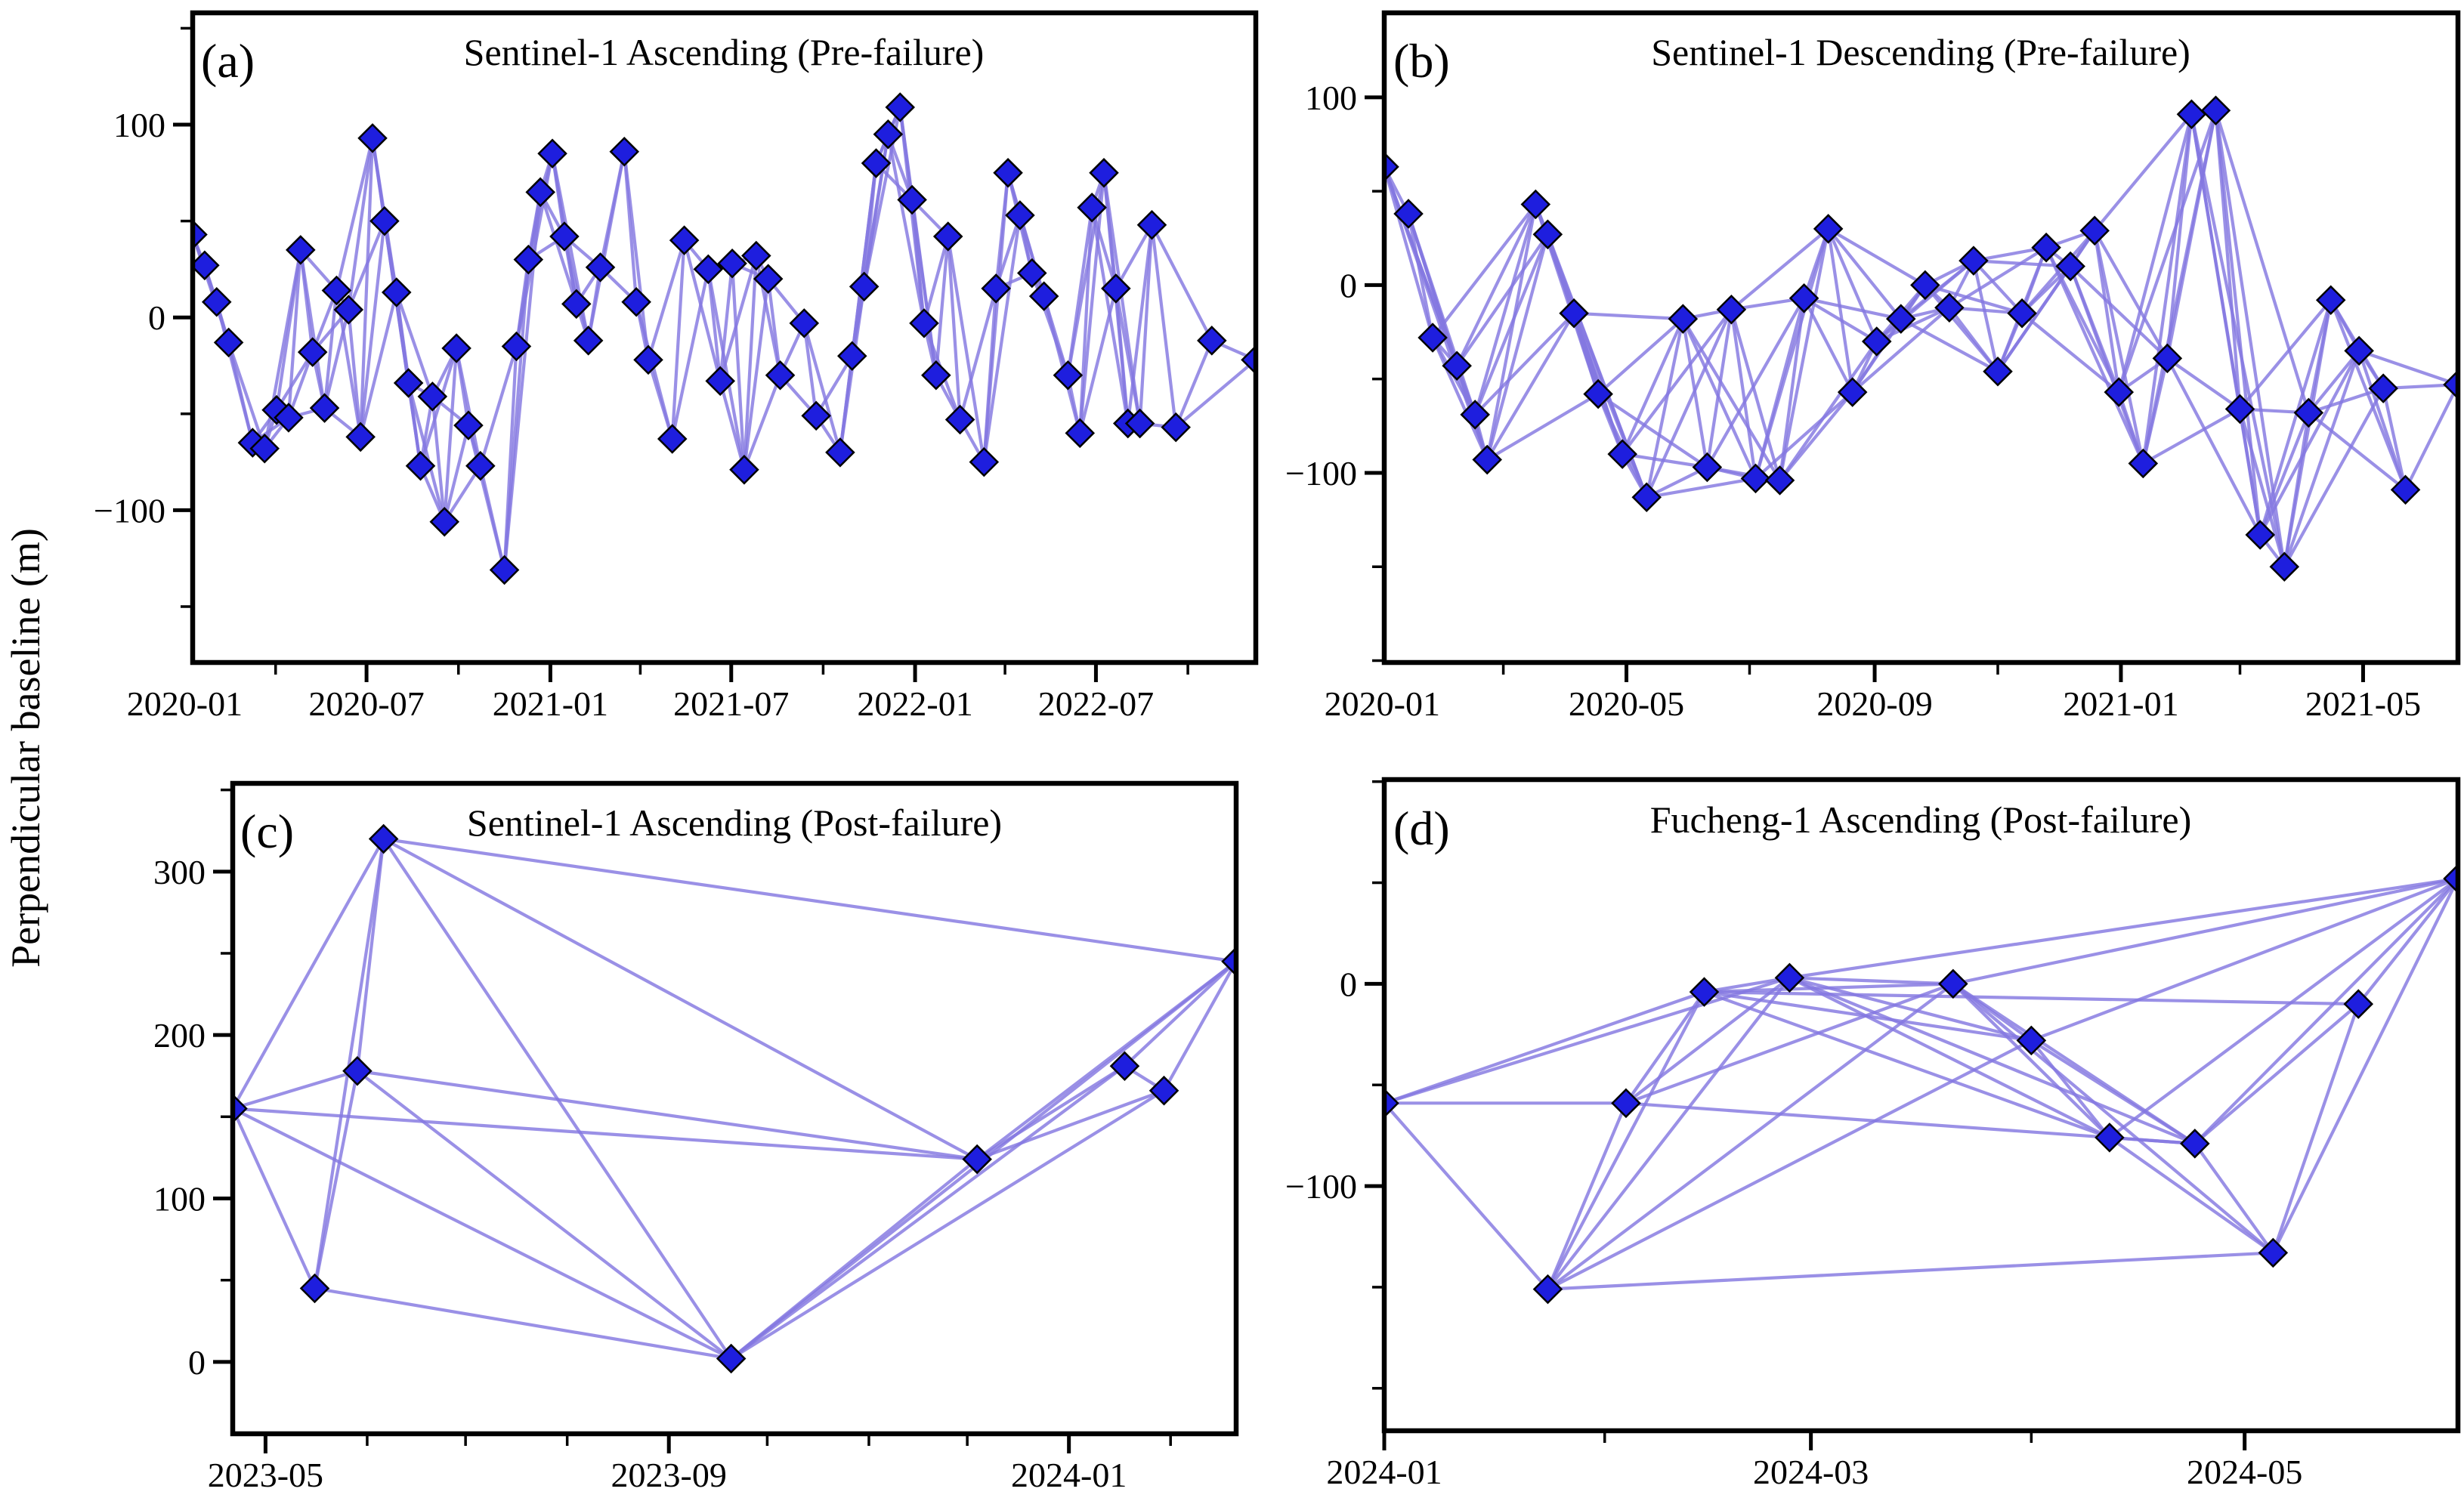 The image size is (2464, 1501). I want to click on x-tick-label: 2023-09, so click(669, 1475).